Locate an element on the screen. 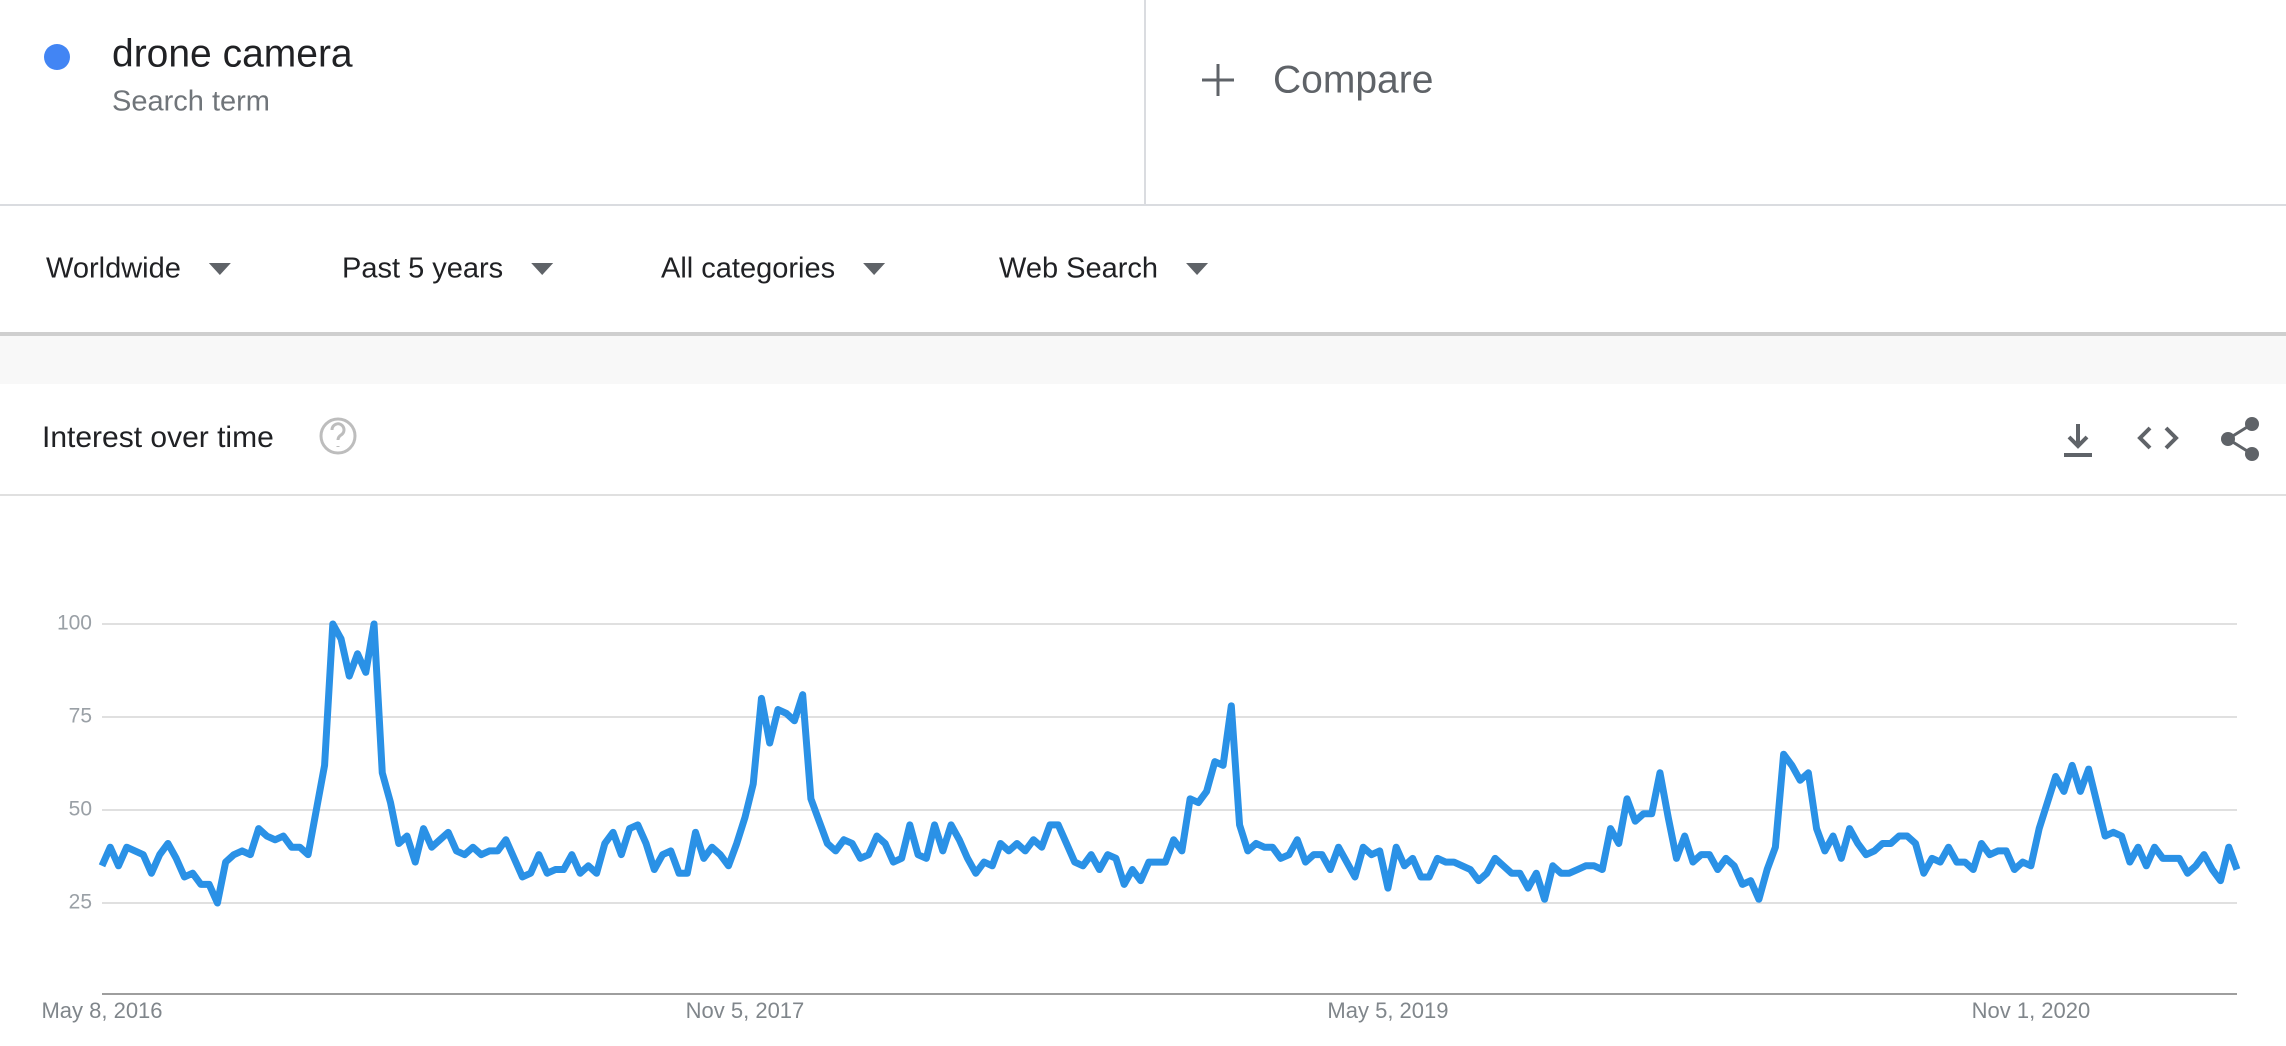 The height and width of the screenshot is (1046, 2286). y-tick-label: 75 is located at coordinates (80, 716).